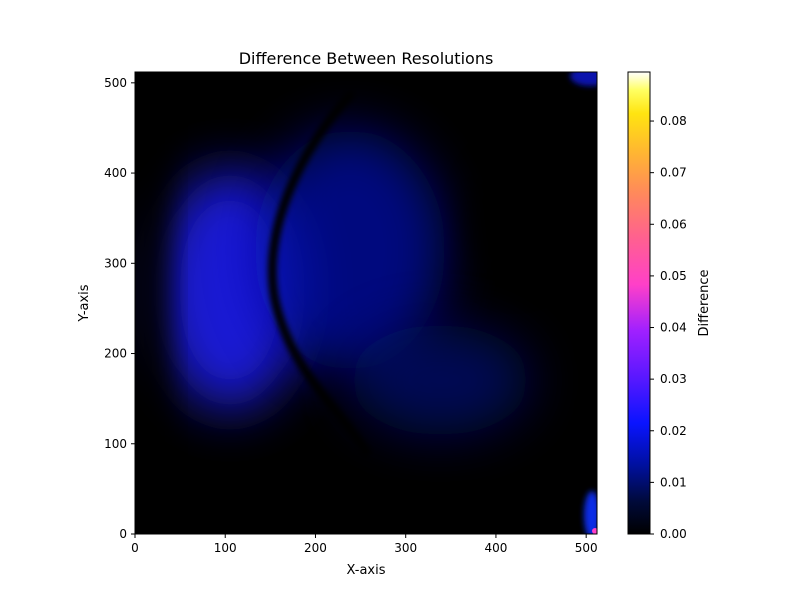 The width and height of the screenshot is (800, 600). What do you see at coordinates (673, 431) in the screenshot?
I see `colorbar-tick-label: 0.02` at bounding box center [673, 431].